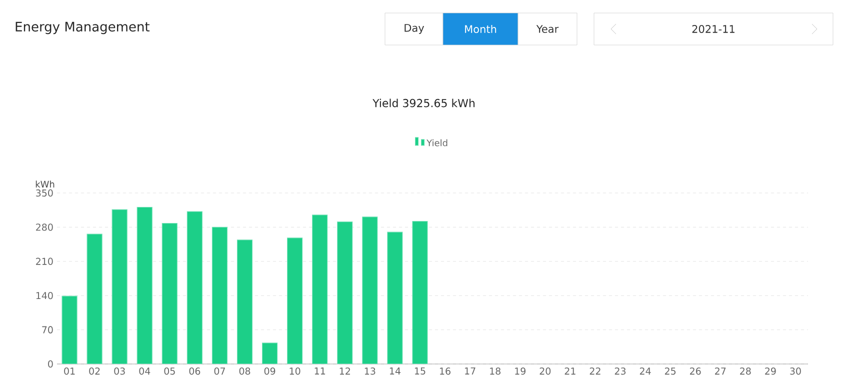 This screenshot has width=847, height=390. What do you see at coordinates (545, 371) in the screenshot?
I see `x-tick-label: 20` at bounding box center [545, 371].